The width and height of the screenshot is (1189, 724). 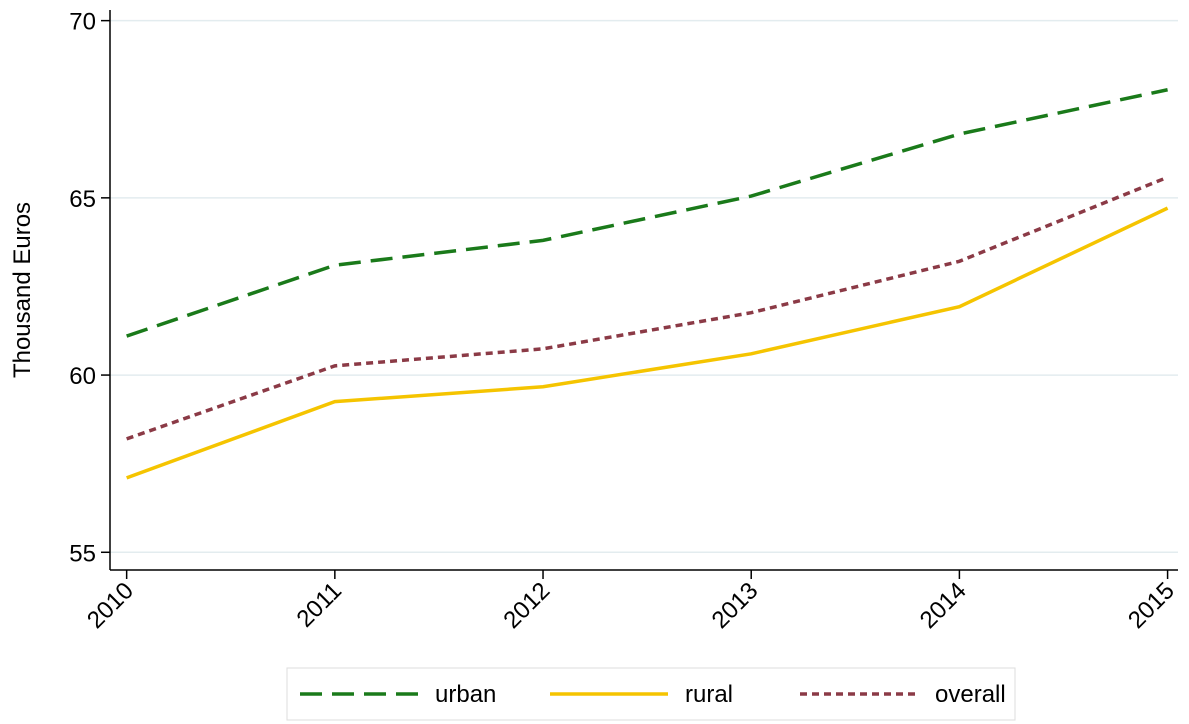 I want to click on legend-label: overall, so click(x=970, y=694).